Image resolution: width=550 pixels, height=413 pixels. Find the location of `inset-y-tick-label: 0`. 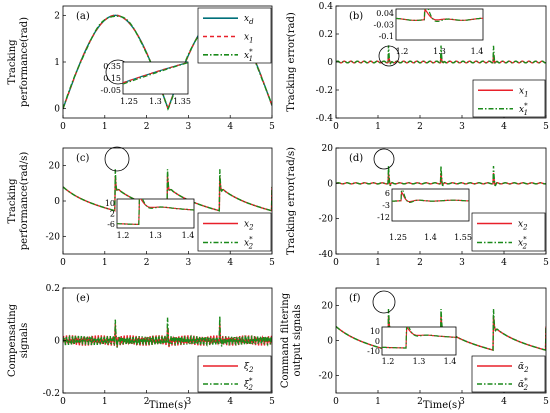

inset-y-tick-label: 0 is located at coordinates (377, 341).